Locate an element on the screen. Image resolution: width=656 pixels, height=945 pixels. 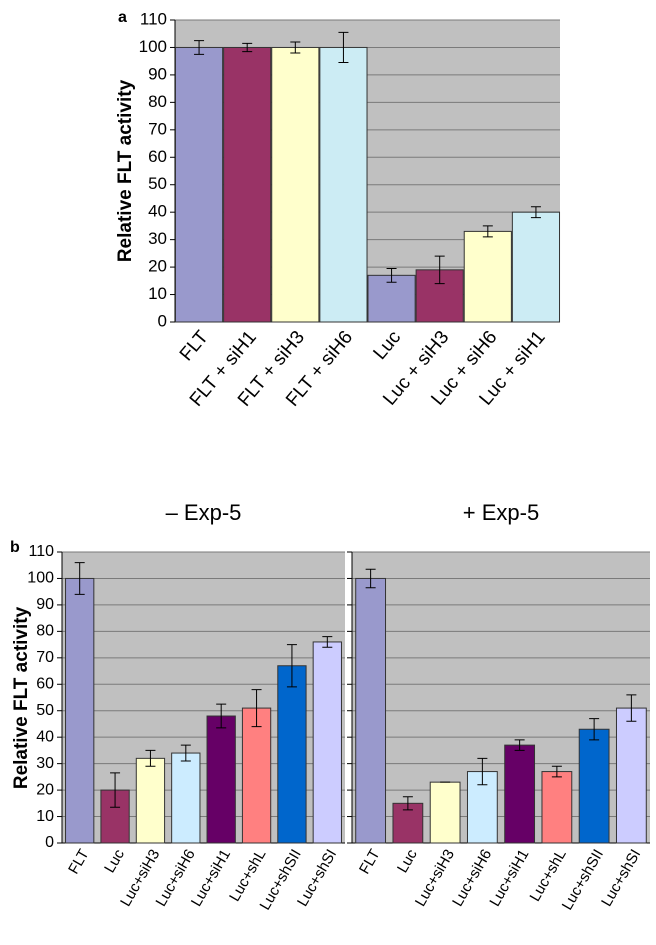
panel-label: a is located at coordinates (122, 17).